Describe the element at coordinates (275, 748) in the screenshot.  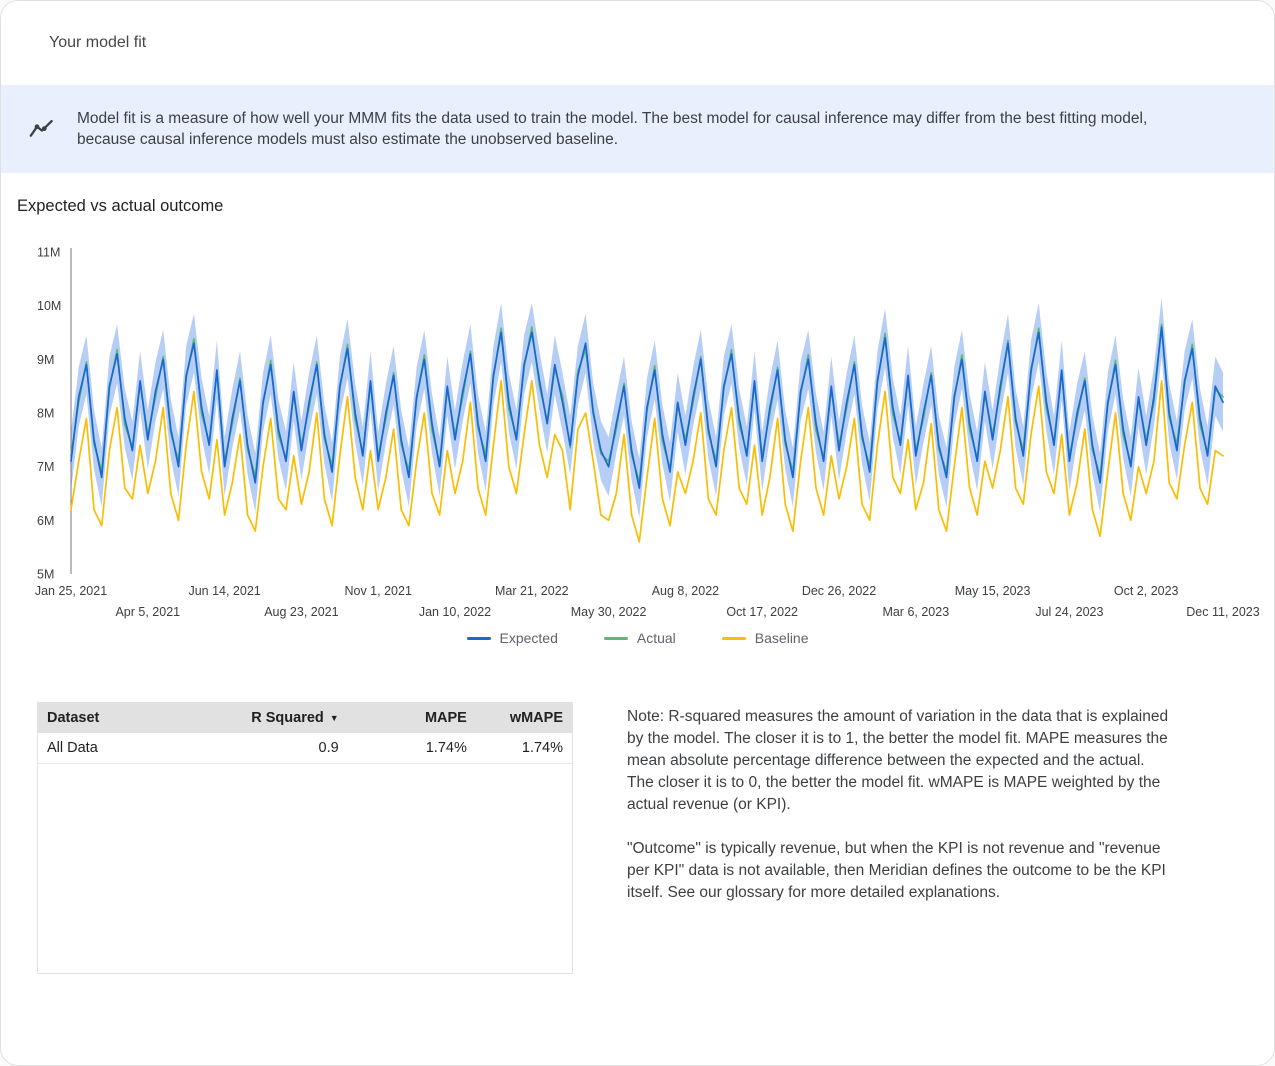
I see `cell-r-squared: 0.9` at that location.